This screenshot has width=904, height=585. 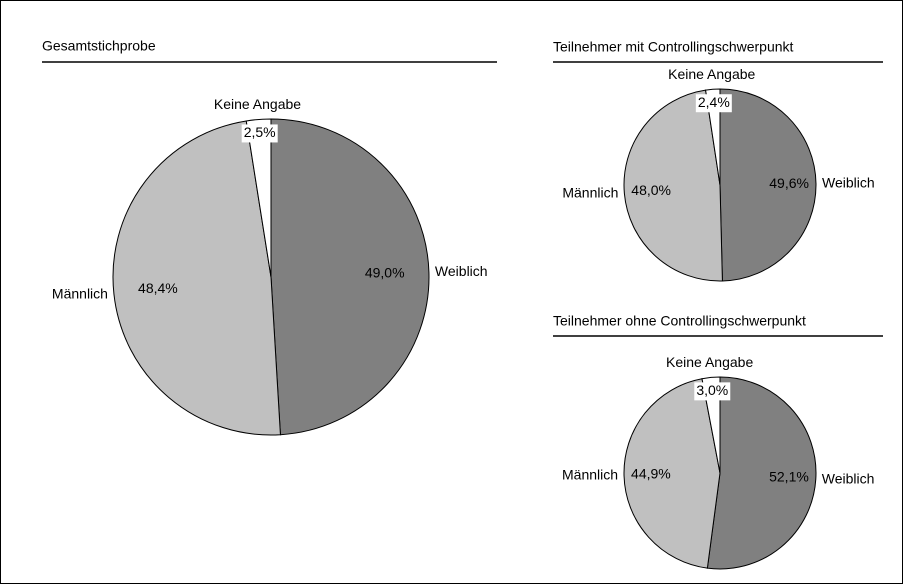 I want to click on value-label: 52,1%, so click(x=789, y=476).